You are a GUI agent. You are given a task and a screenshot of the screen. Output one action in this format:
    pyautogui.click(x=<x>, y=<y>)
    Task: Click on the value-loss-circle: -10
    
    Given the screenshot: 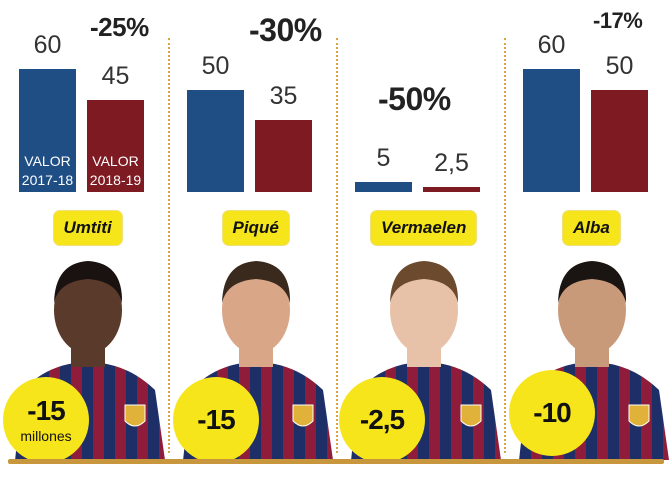 What is the action you would take?
    pyautogui.click(x=552, y=413)
    